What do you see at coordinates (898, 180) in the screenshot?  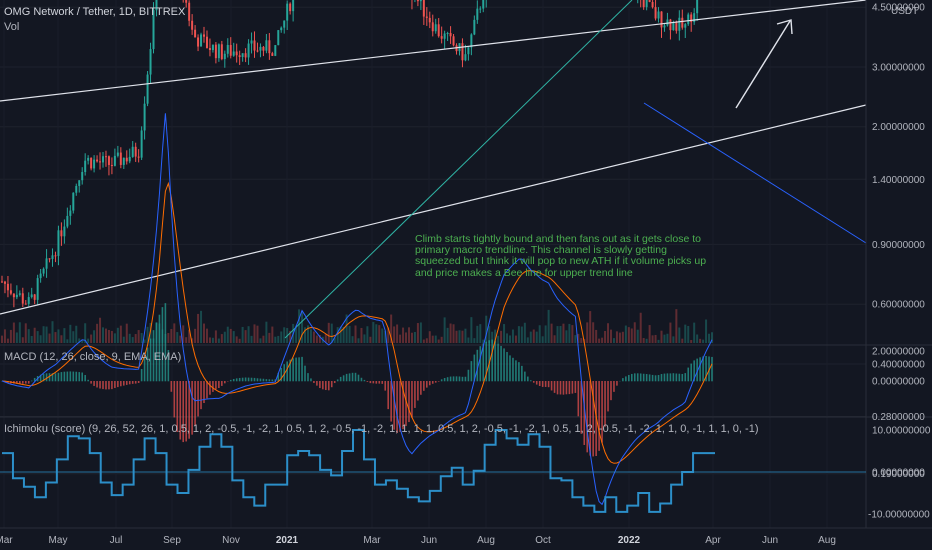 I see `price-tick-label: 1.40000000` at bounding box center [898, 180].